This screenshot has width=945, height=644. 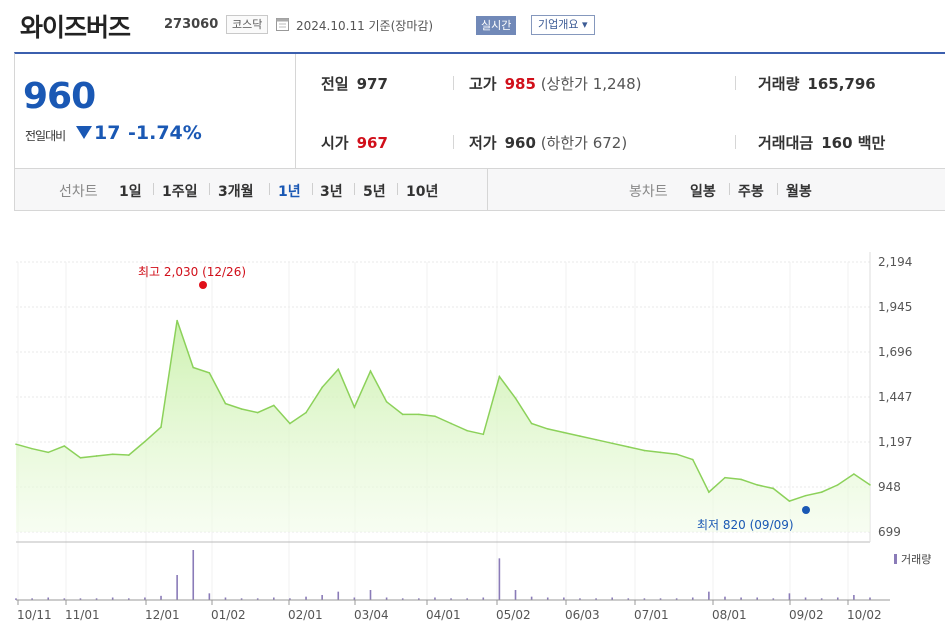 What do you see at coordinates (889, 532) in the screenshot?
I see `y-tick-label: 699` at bounding box center [889, 532].